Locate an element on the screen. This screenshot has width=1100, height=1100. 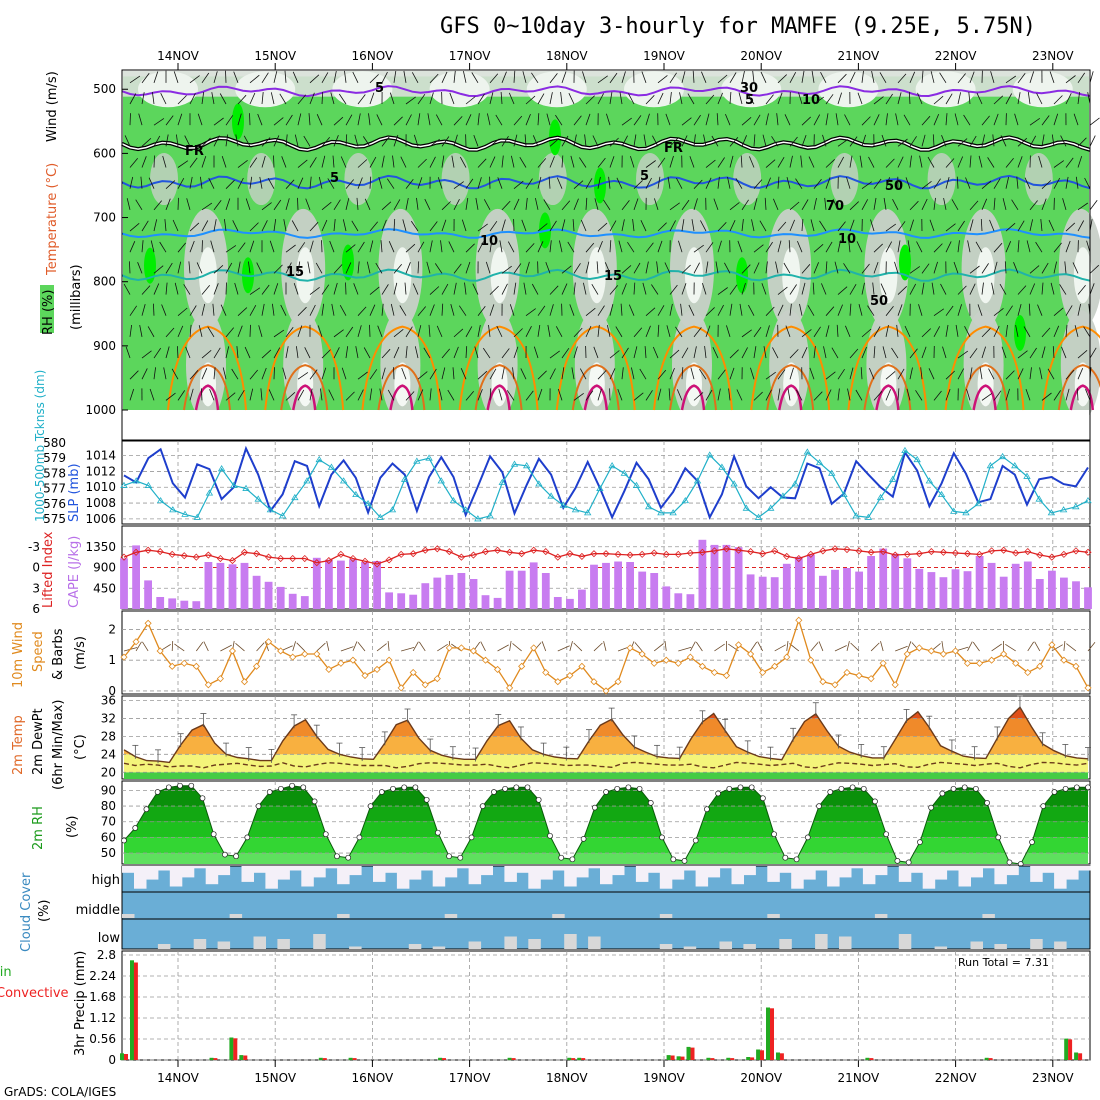
rh2m-tick-label: 90 is located at coordinates (108, 790).